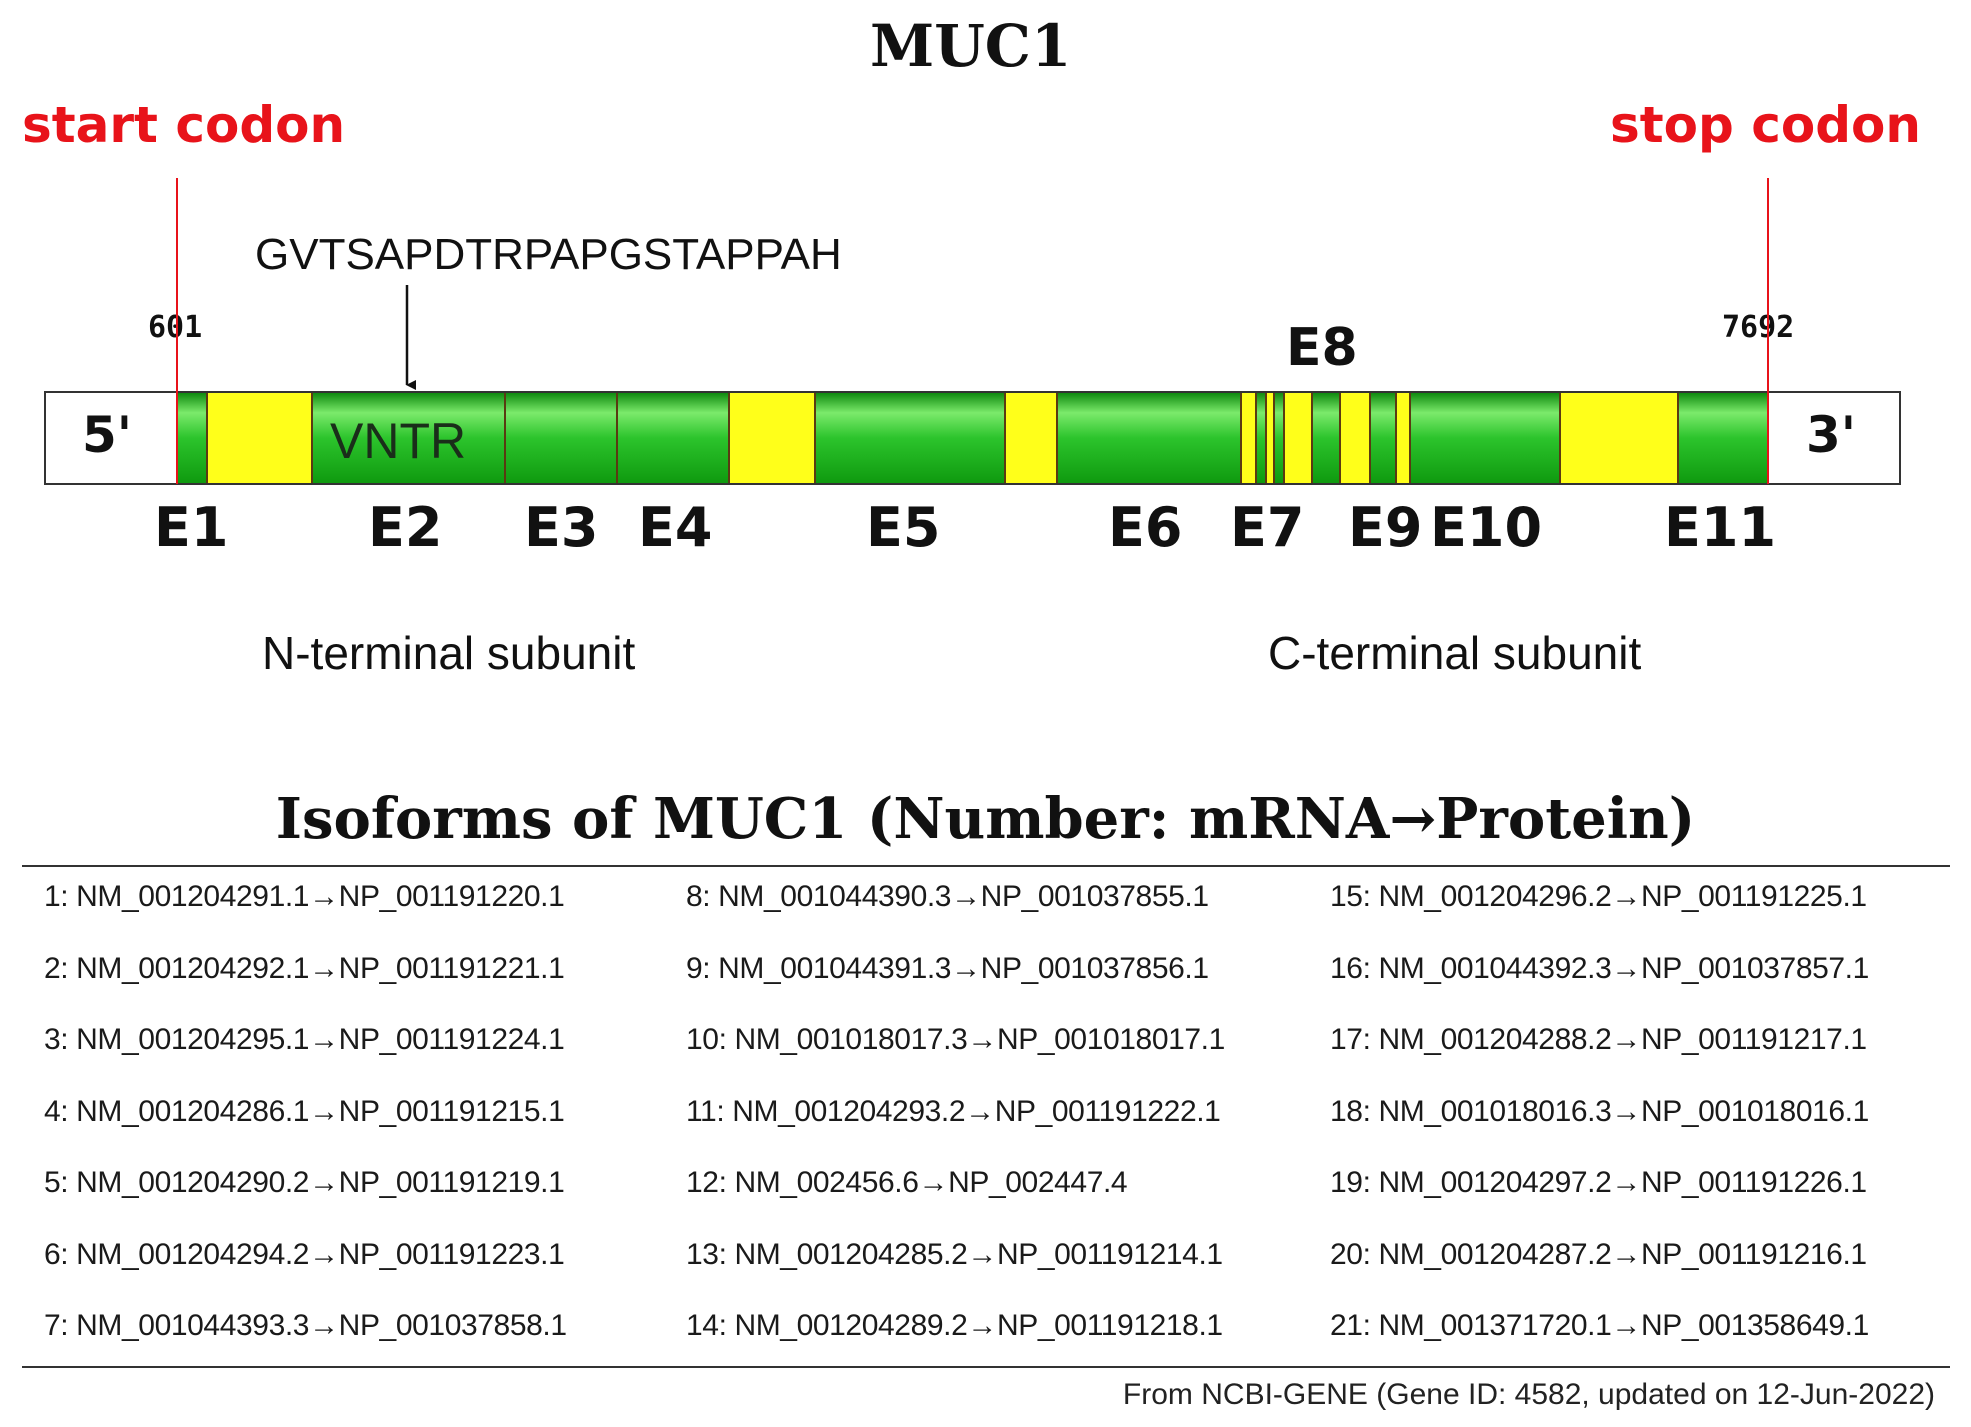 Image resolution: width=1971 pixels, height=1427 pixels. What do you see at coordinates (947, 968) in the screenshot?
I see `isoform-entry: 9: NM_001044391.3→NP_001037856.1` at bounding box center [947, 968].